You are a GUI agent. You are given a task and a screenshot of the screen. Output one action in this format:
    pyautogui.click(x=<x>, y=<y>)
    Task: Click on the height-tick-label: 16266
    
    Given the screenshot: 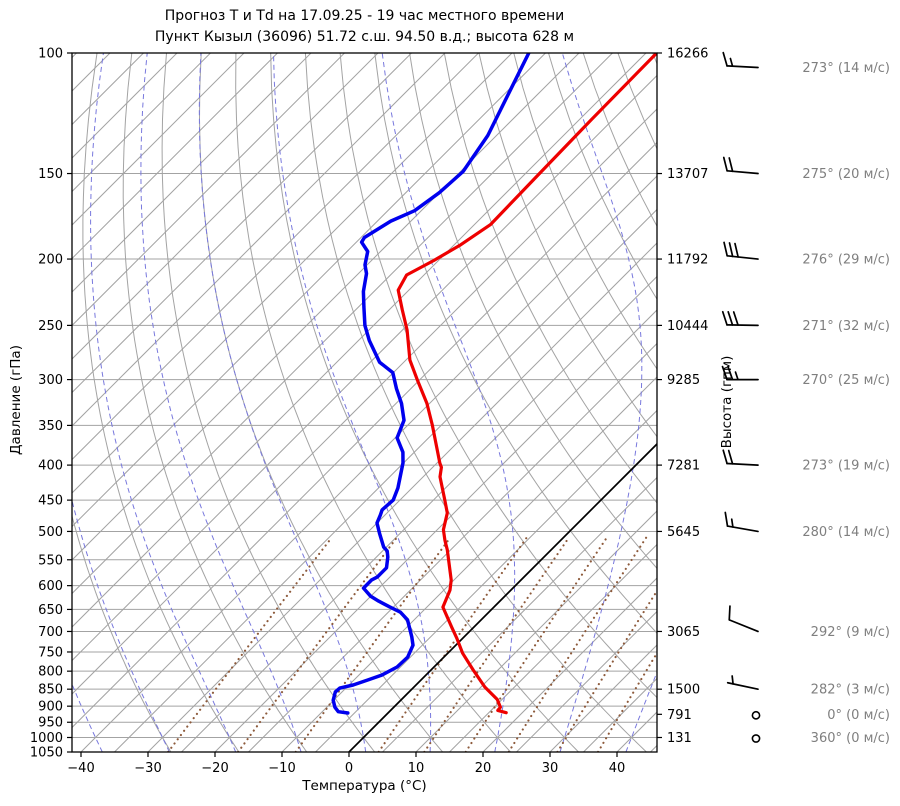 What is the action you would take?
    pyautogui.click(x=687, y=54)
    